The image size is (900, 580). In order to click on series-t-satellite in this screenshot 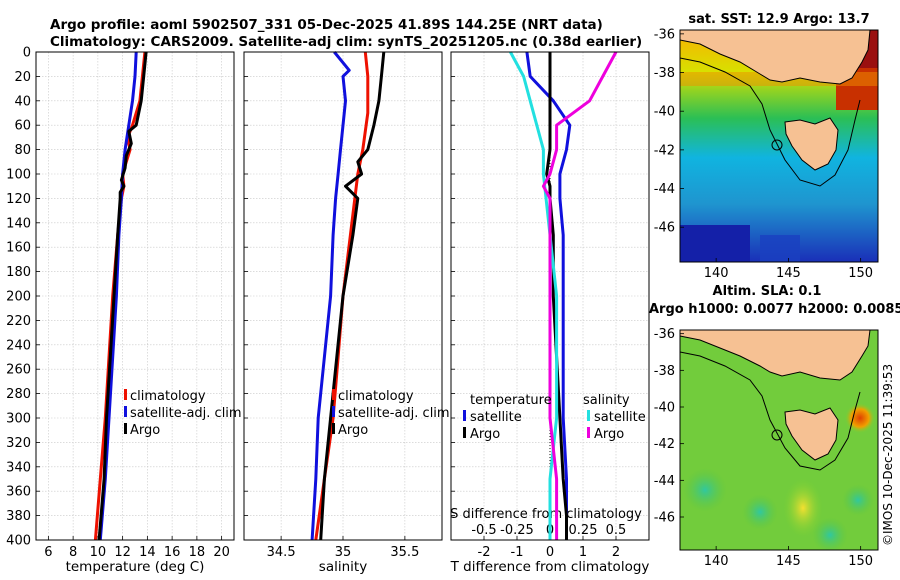, I will do `click(548, 295)`.